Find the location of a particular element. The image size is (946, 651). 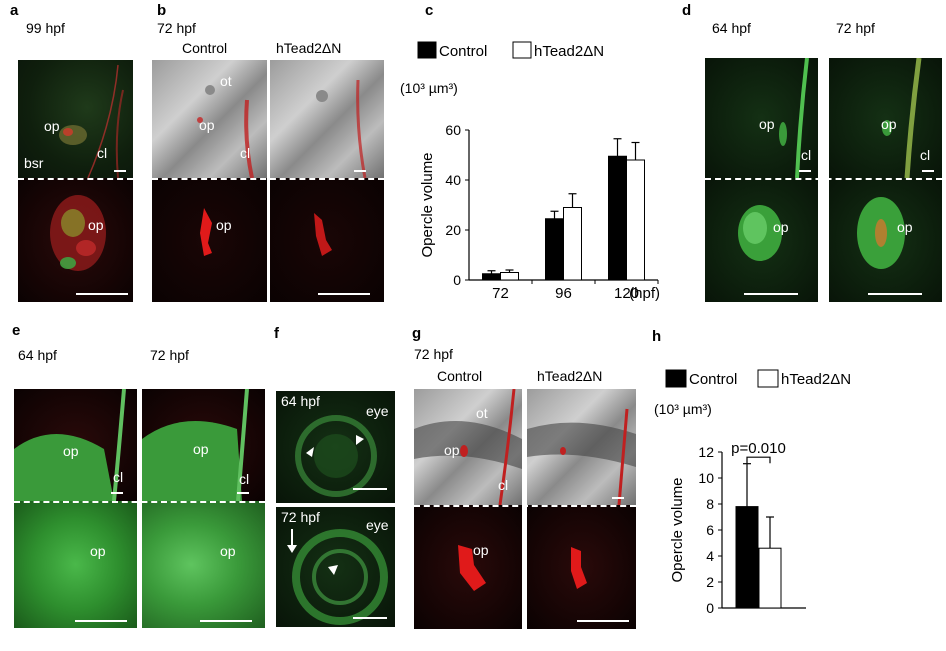

panel-a-top-image is located at coordinates (75, 119).